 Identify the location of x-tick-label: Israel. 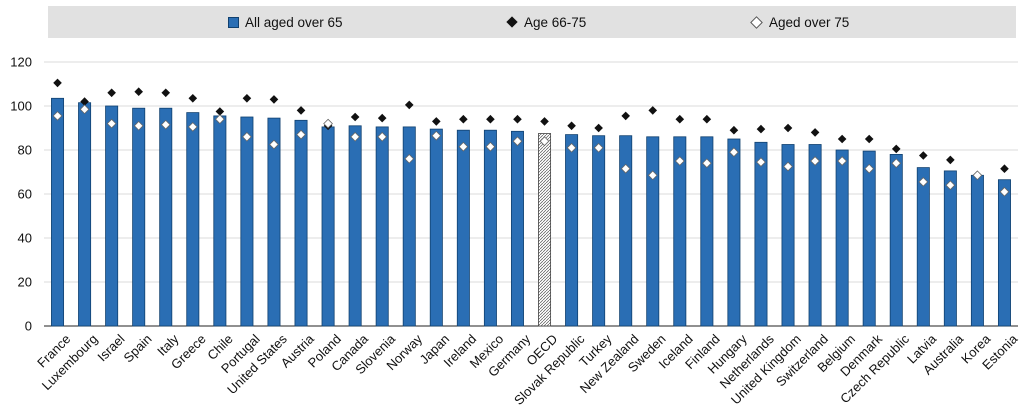
(110, 347).